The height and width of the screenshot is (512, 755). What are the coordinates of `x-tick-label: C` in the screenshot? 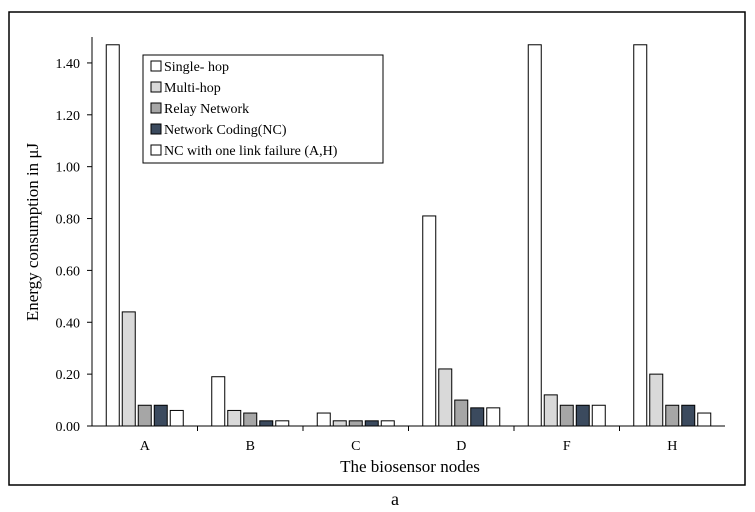 It's located at (355, 446).